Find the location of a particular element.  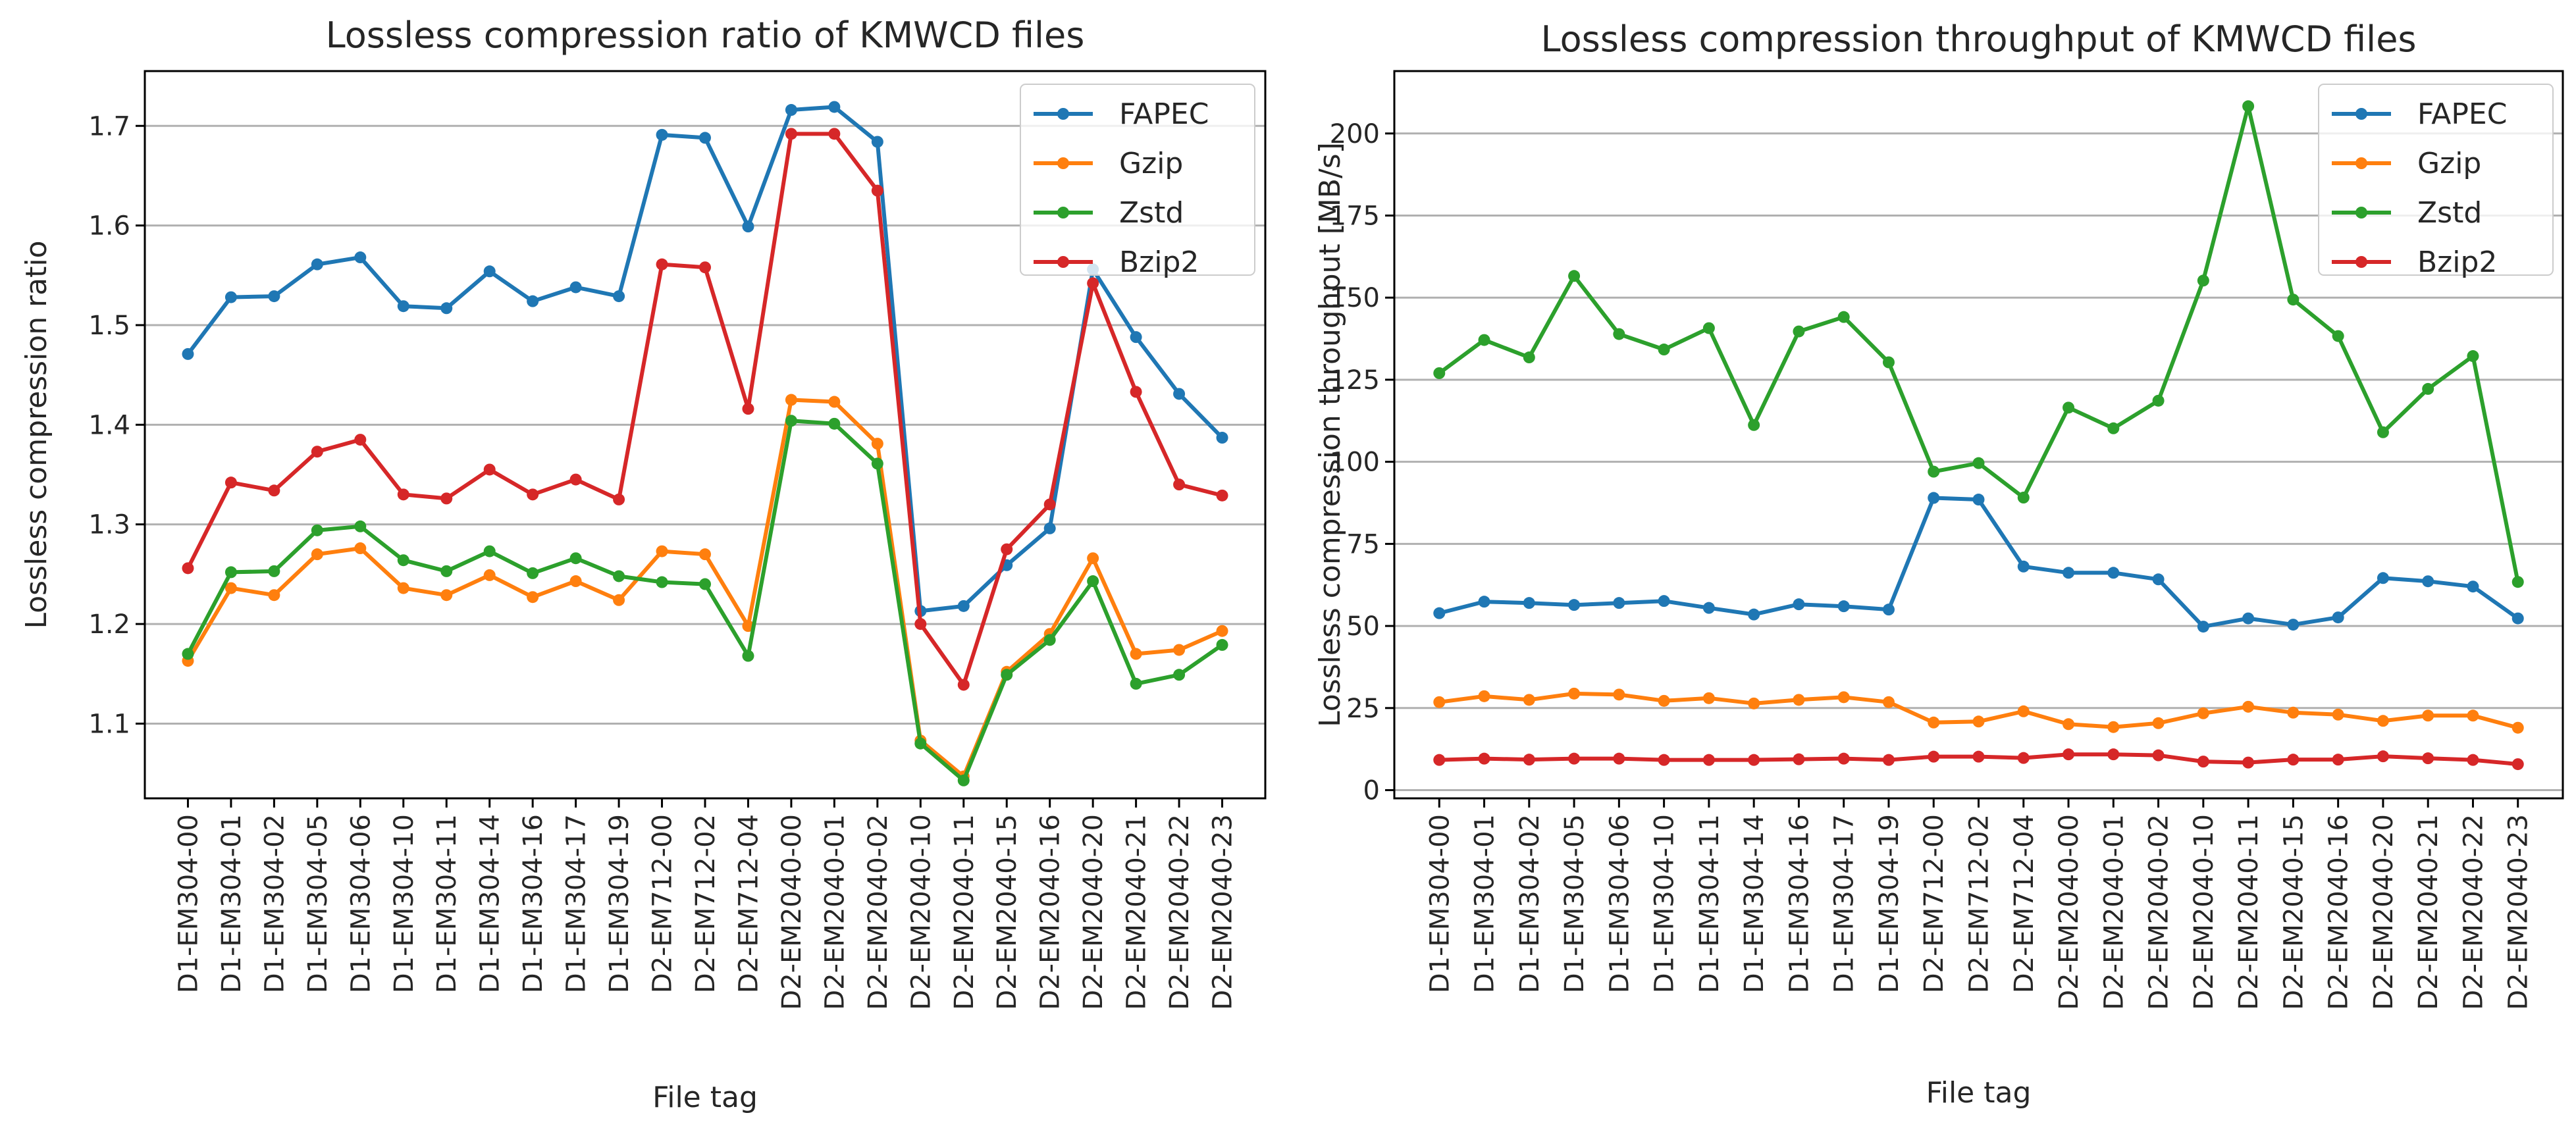

x-tick-label: D2-EM2040-00 is located at coordinates (2069, 912).